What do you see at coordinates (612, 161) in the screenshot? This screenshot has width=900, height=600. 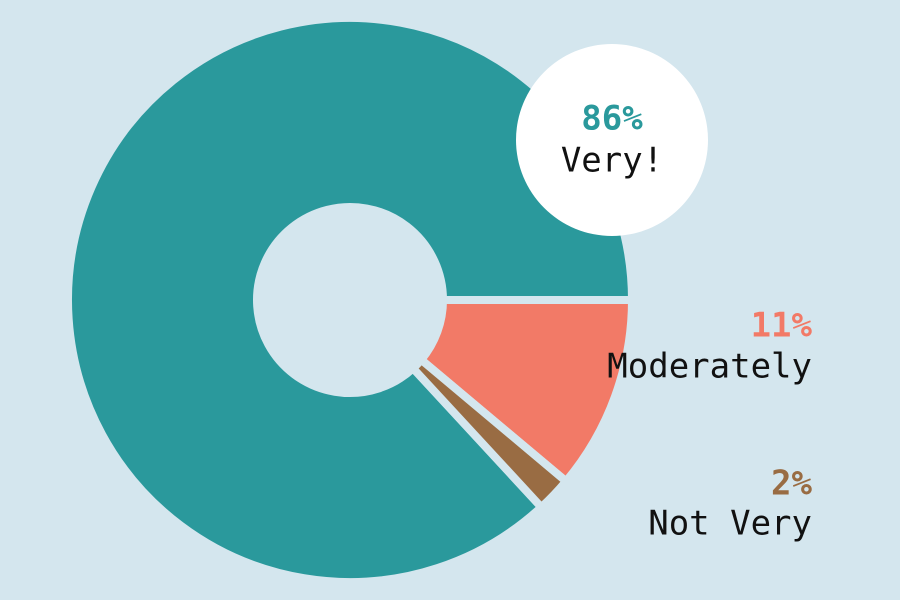 I see `category-label: Very!` at bounding box center [612, 161].